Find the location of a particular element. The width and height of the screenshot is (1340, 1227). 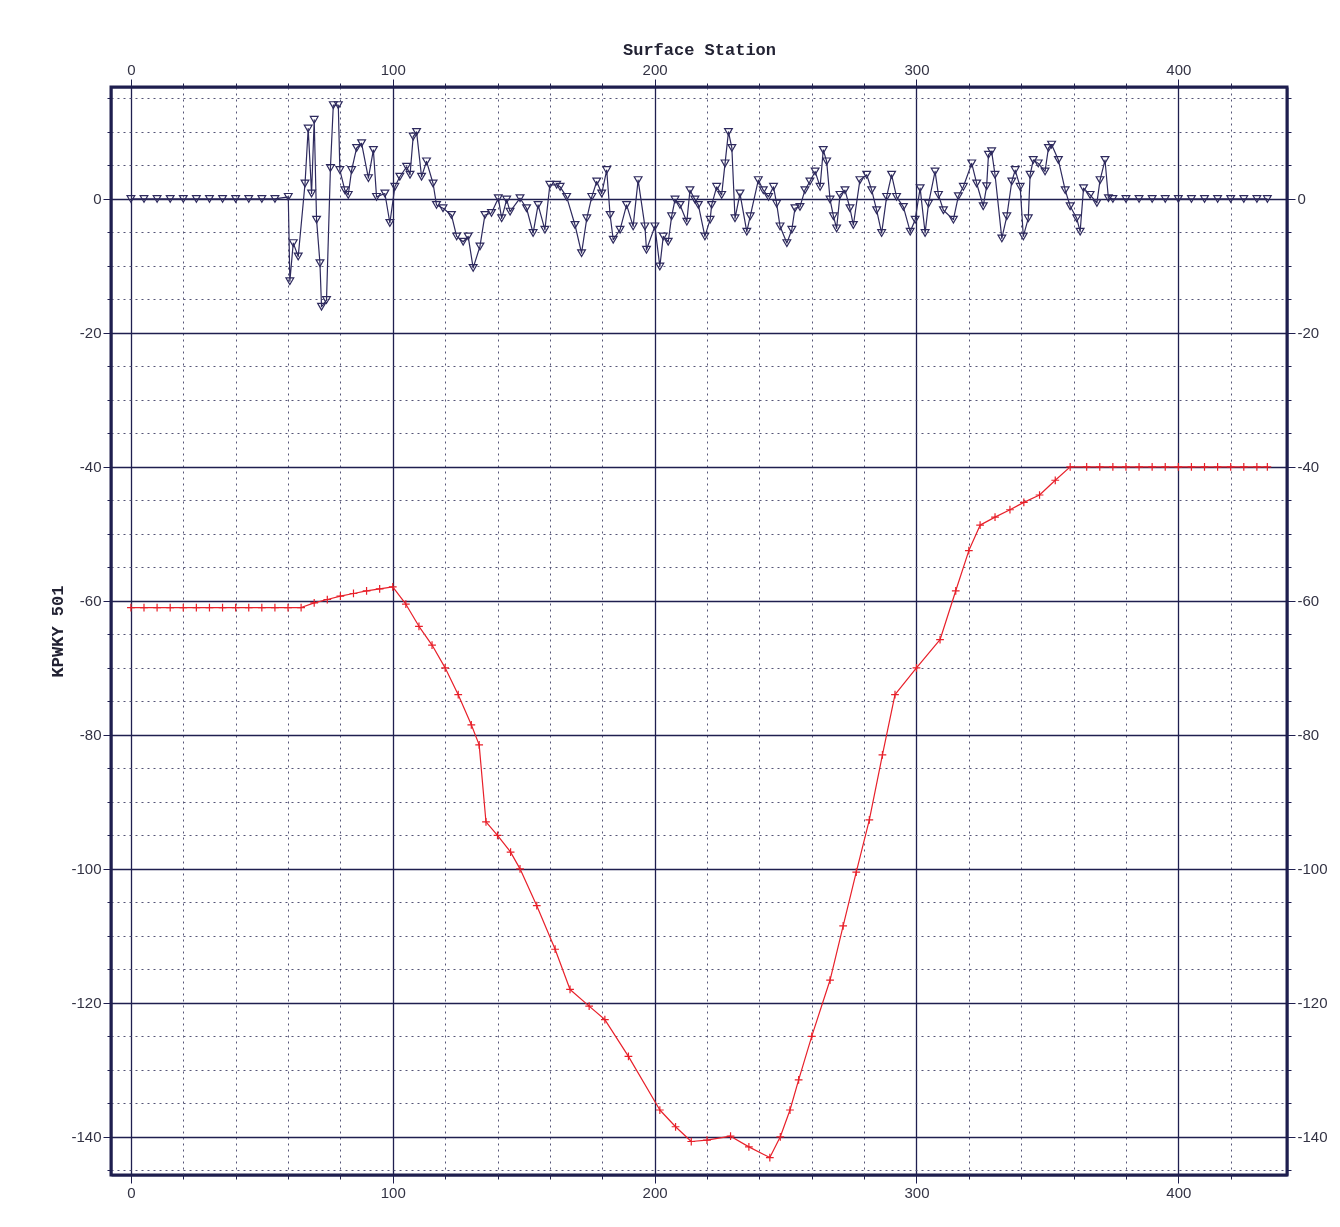

x2-tick-label: 300 is located at coordinates (917, 69).